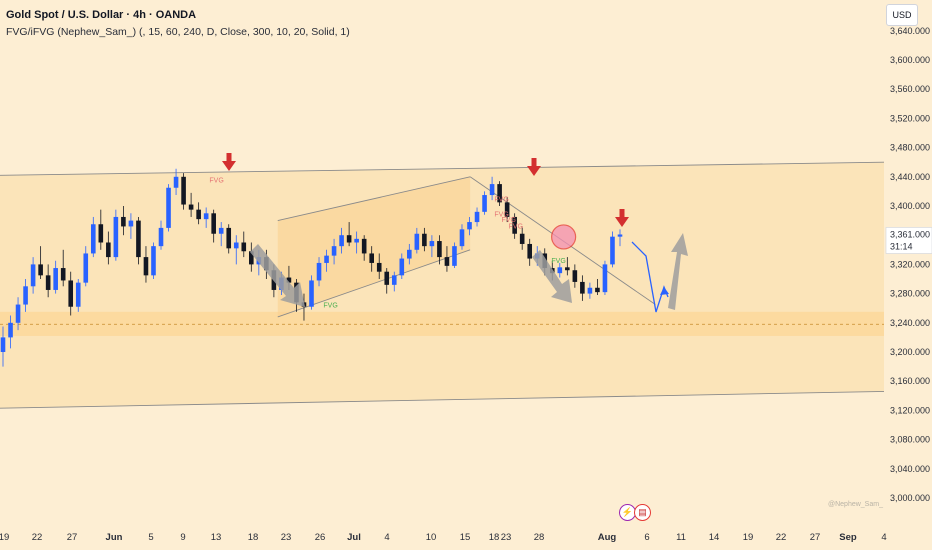 The height and width of the screenshot is (550, 932). Describe the element at coordinates (642, 512) in the screenshot. I see `us-flag-event-icon: ▤` at that location.